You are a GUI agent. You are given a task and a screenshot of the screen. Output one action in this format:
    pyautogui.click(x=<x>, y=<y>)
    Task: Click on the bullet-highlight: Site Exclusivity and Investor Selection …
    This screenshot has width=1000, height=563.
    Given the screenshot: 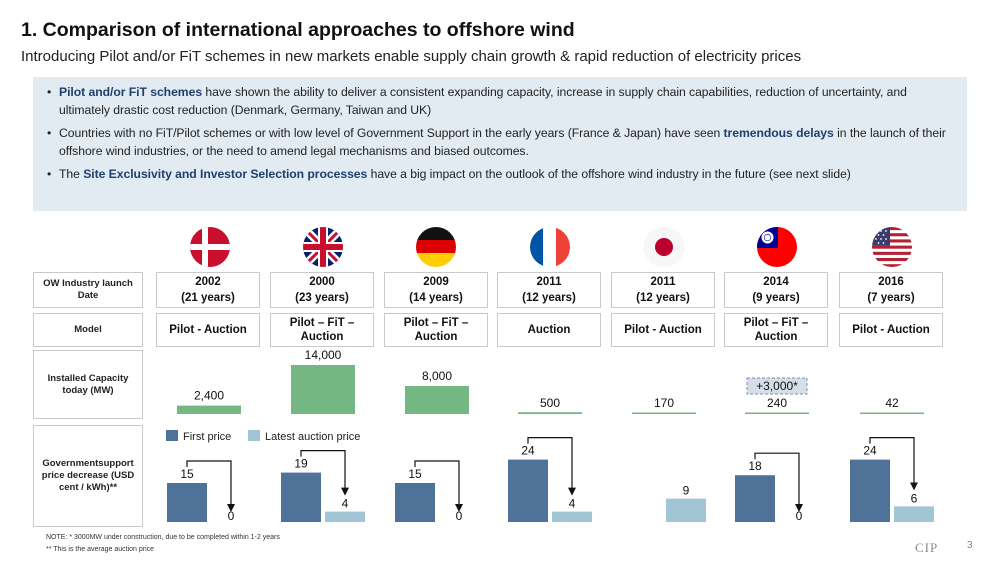 What is the action you would take?
    pyautogui.click(x=225, y=174)
    